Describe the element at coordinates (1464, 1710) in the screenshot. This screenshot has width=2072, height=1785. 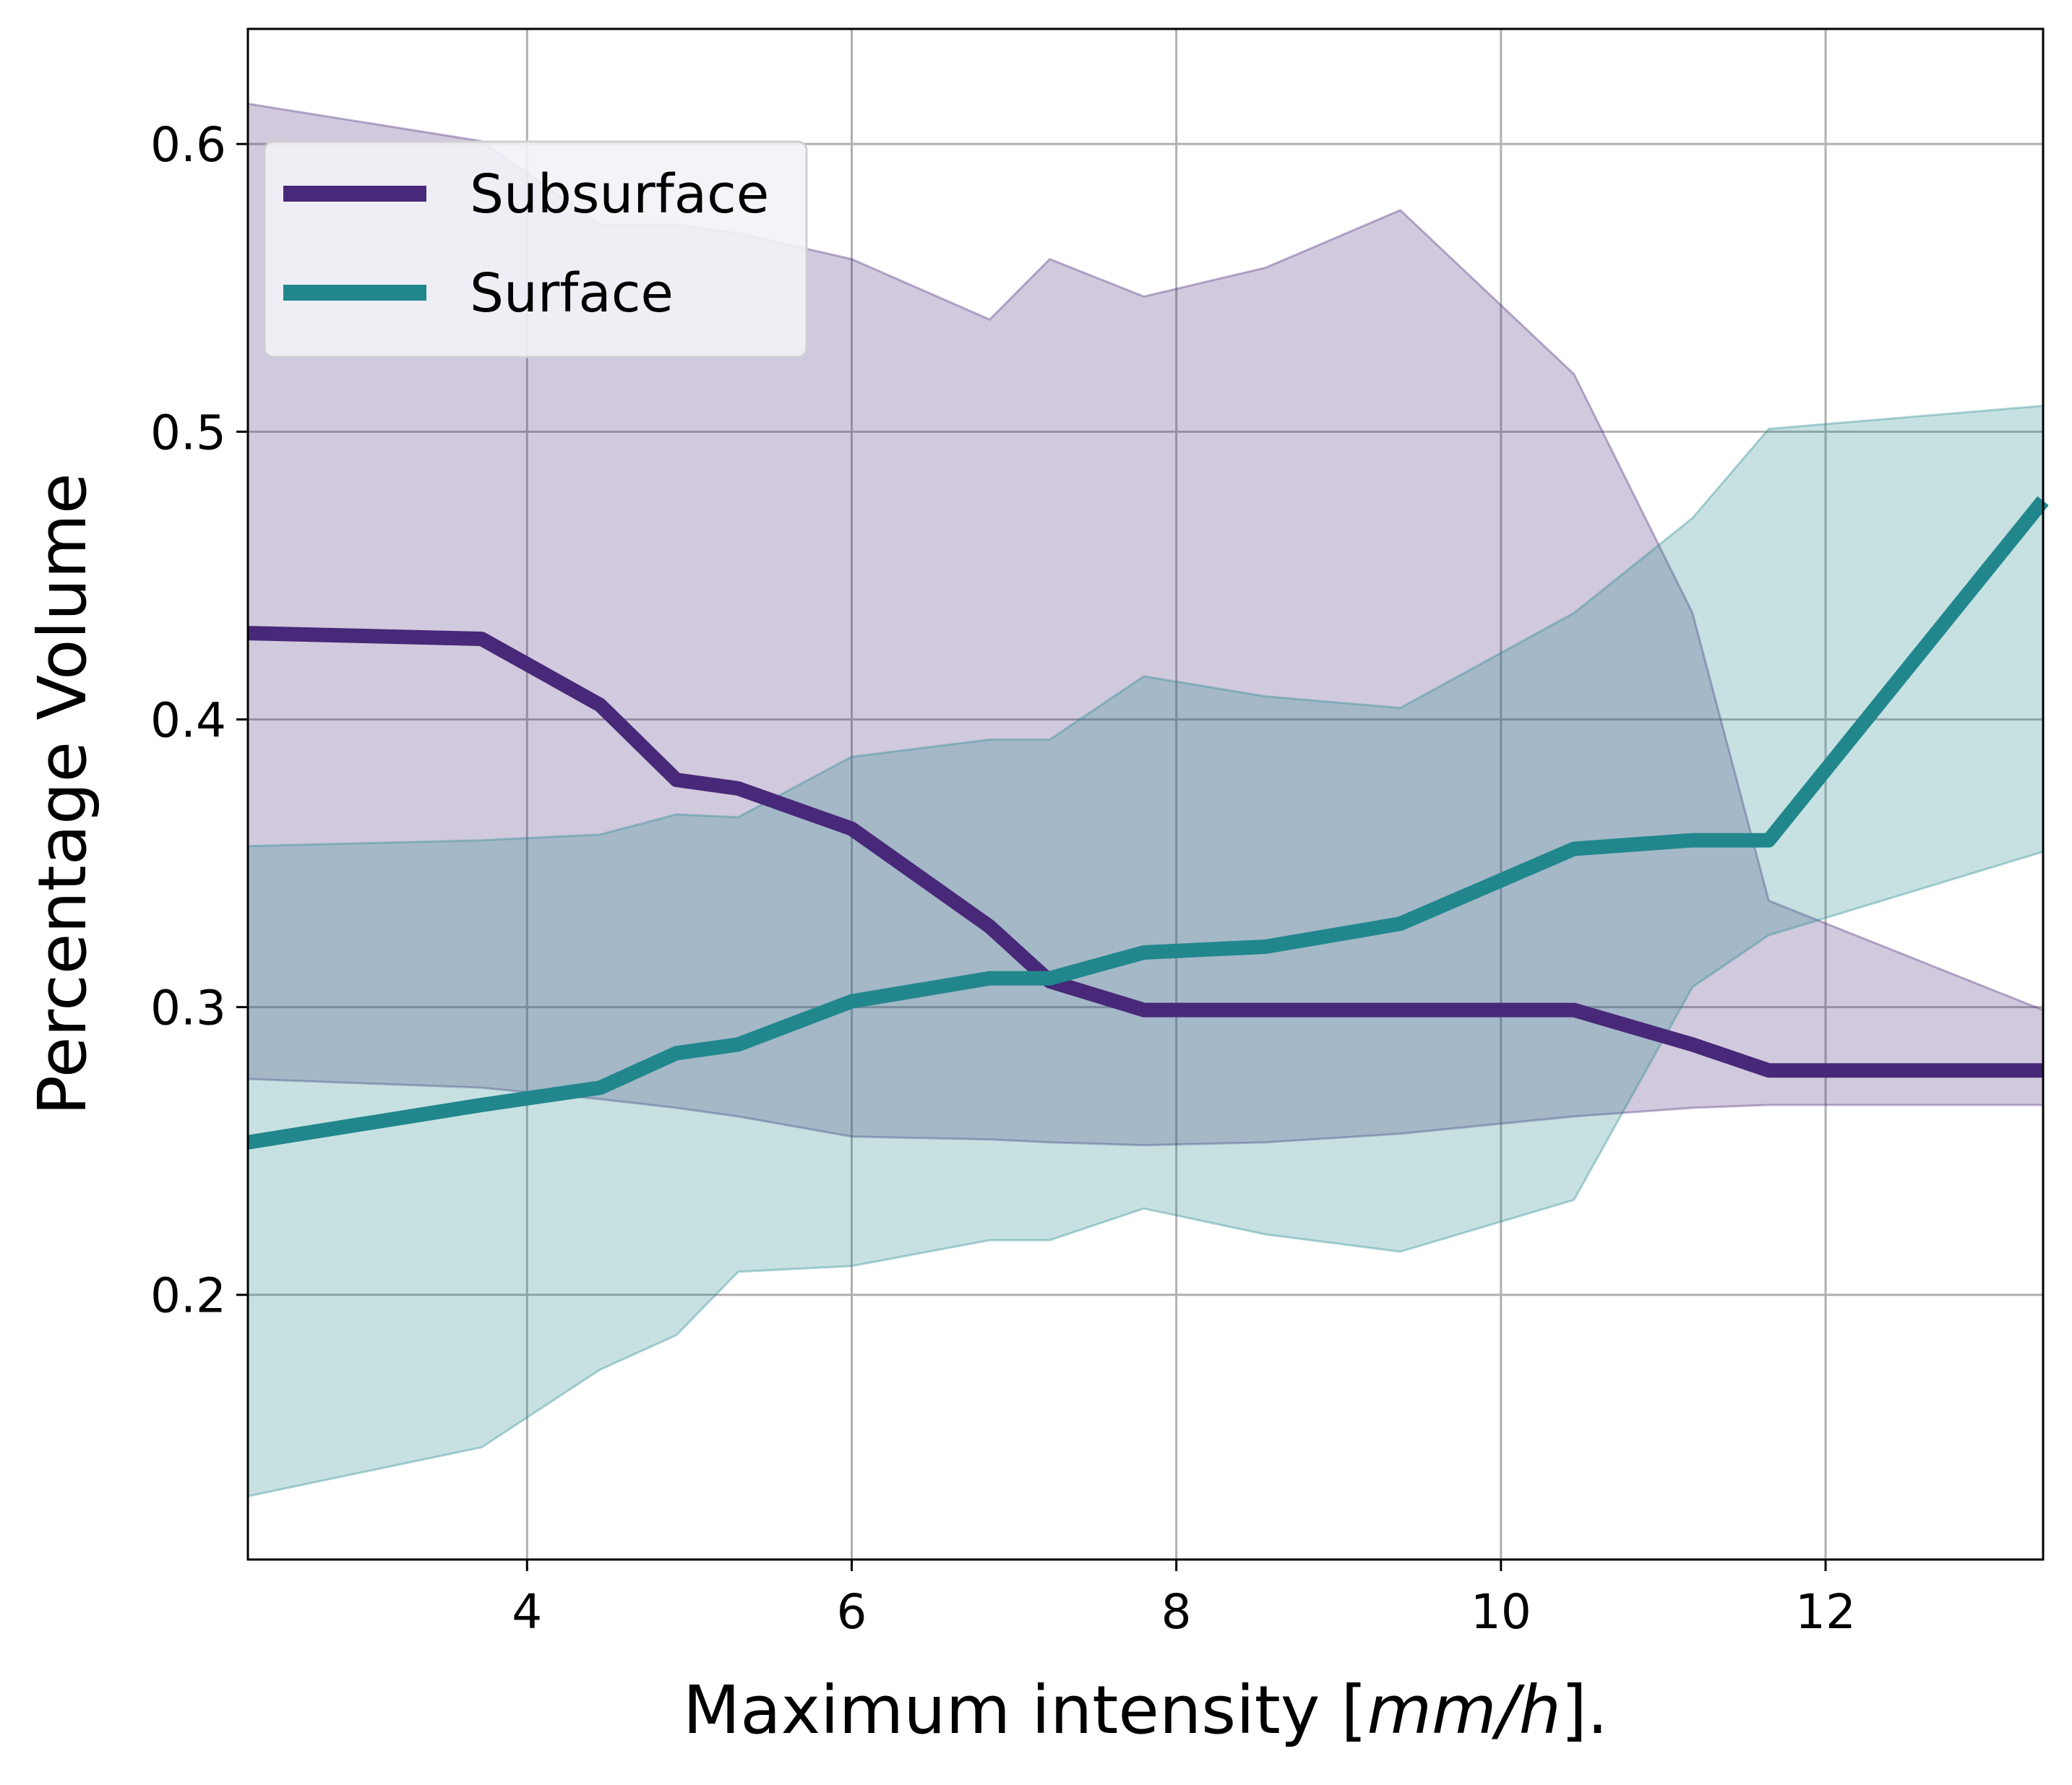
I see `x-axis-label-unit: mm/h` at that location.